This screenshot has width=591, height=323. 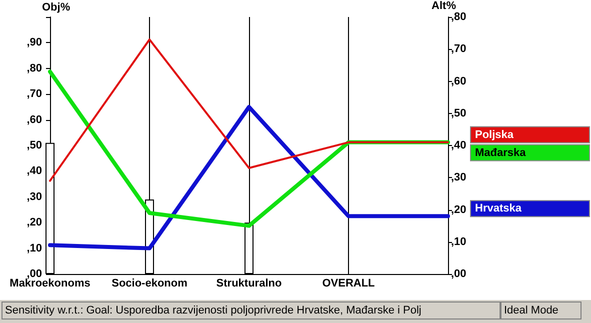 I want to click on text: Hrvatska, so click(x=498, y=208).